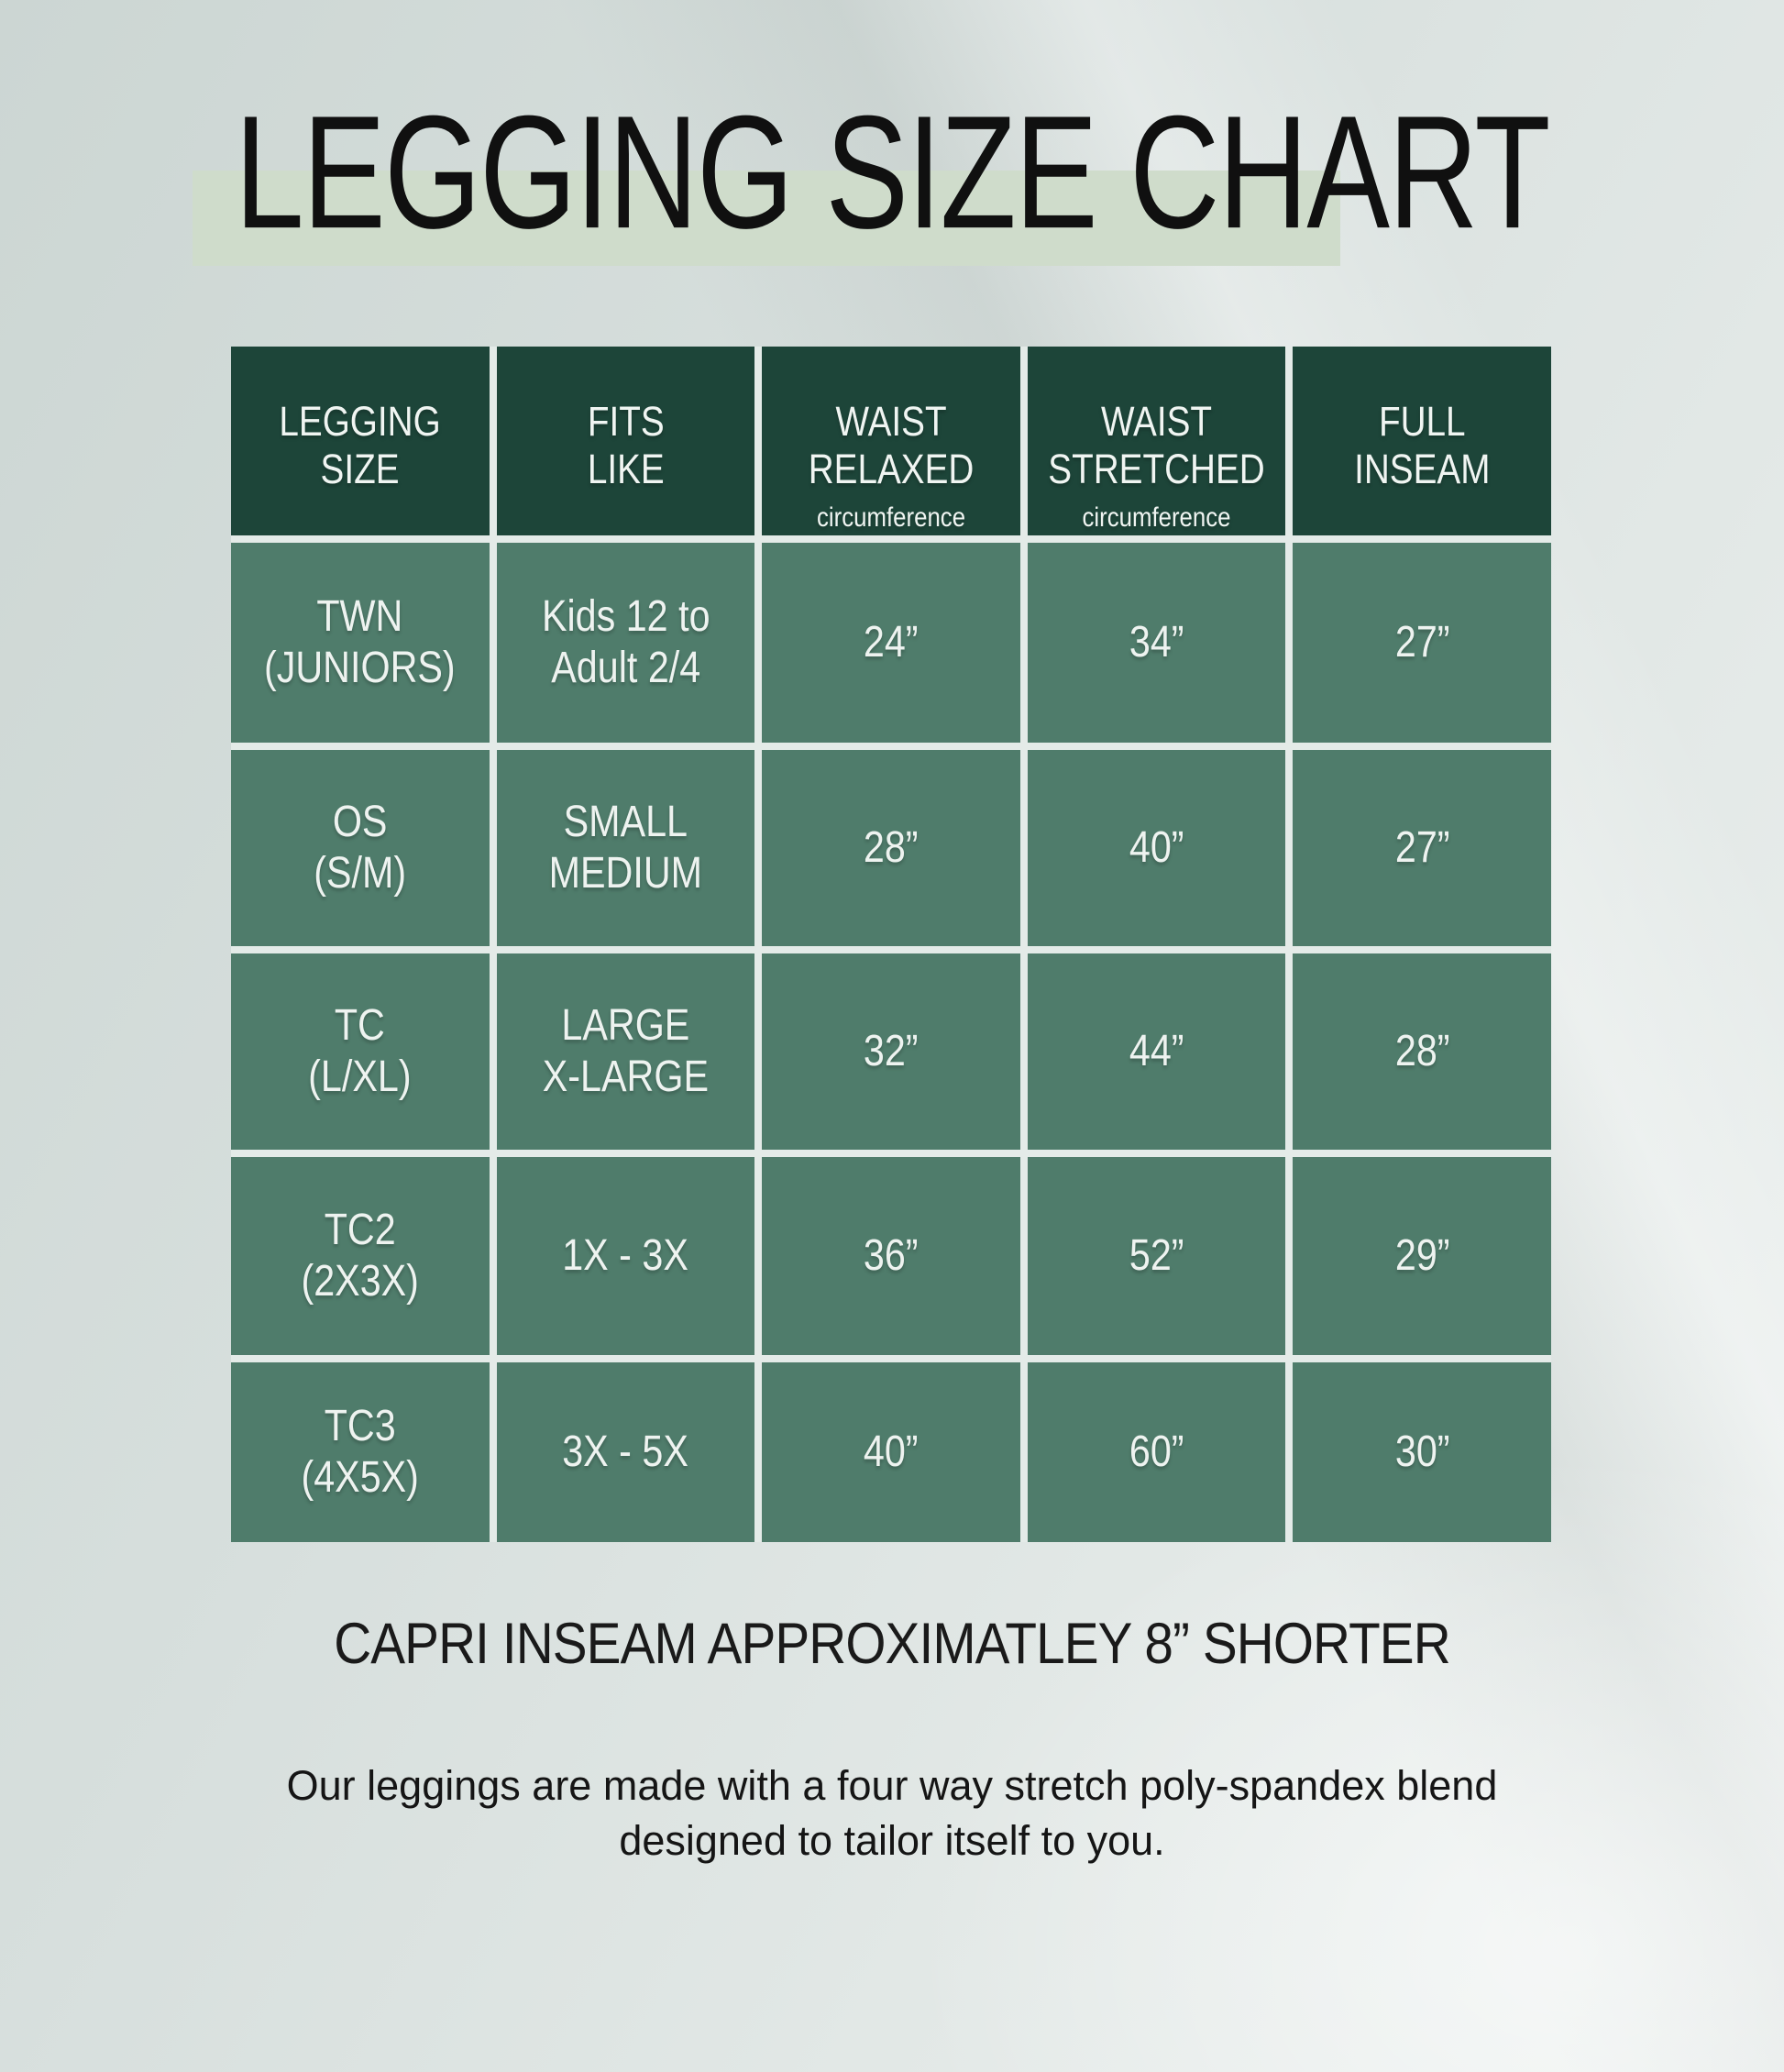  I want to click on cell-fits-tc: LARGE X-LARGE, so click(626, 1051).